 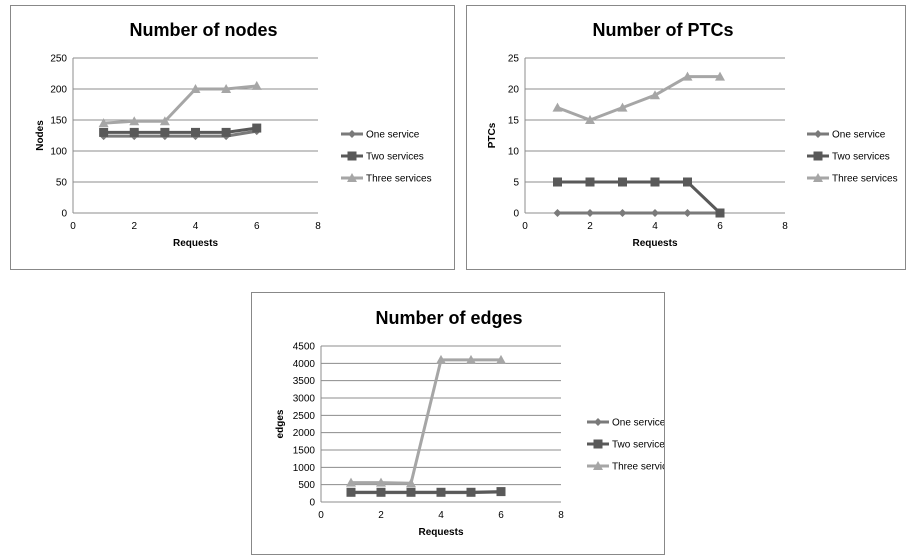 I want to click on chart-title: Number of edges, so click(x=448, y=318).